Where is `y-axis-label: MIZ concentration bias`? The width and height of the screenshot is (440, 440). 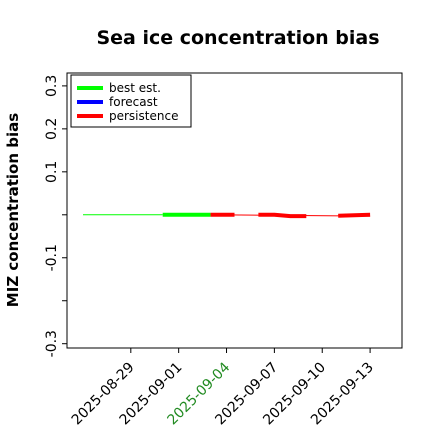 y-axis-label: MIZ concentration bias is located at coordinates (13, 210).